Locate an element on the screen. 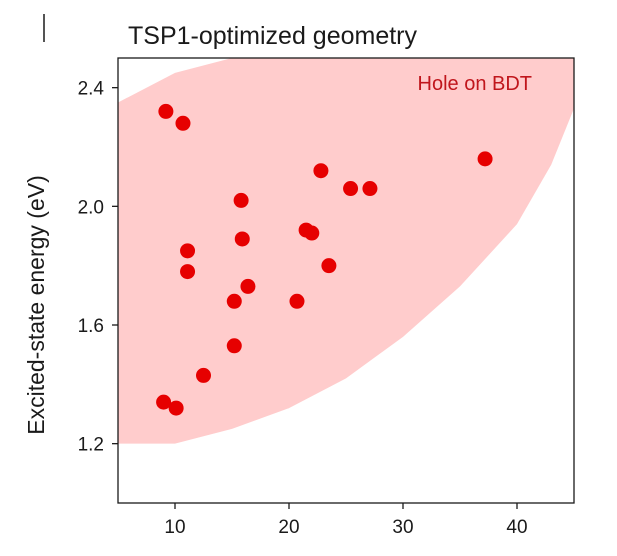  y-tick-label: 1.6 is located at coordinates (91, 326).